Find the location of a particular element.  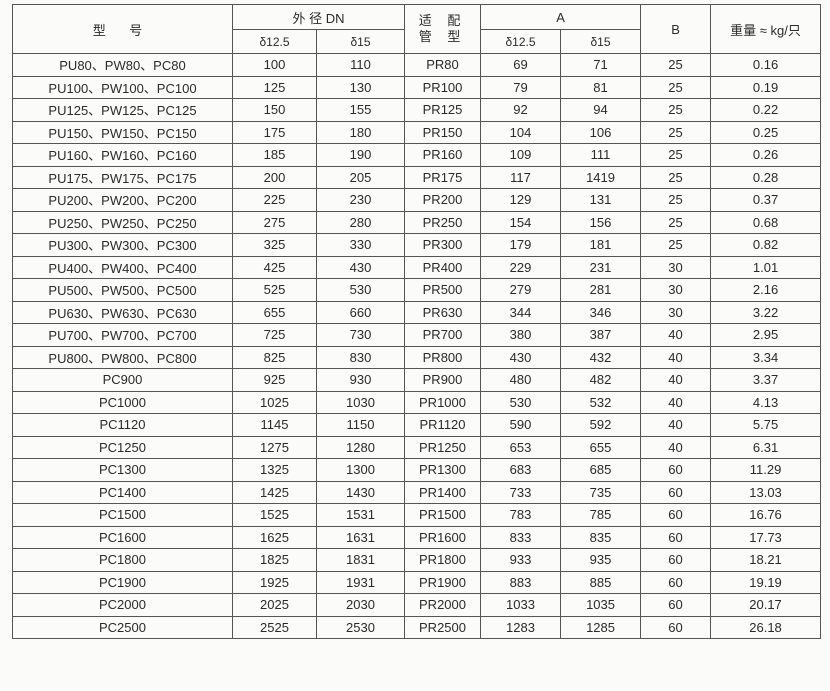

cell-dn-15: 730 is located at coordinates (360, 335).